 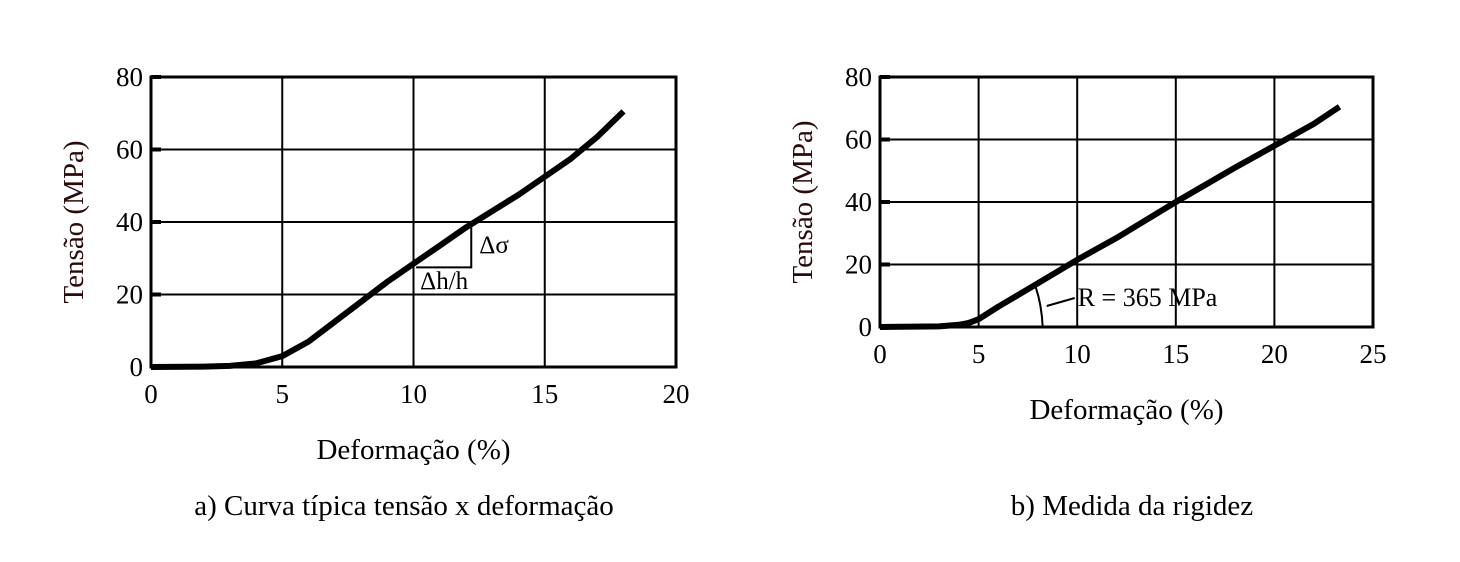 I want to click on modulus-label: R = 365 MPa, so click(x=1148, y=297).